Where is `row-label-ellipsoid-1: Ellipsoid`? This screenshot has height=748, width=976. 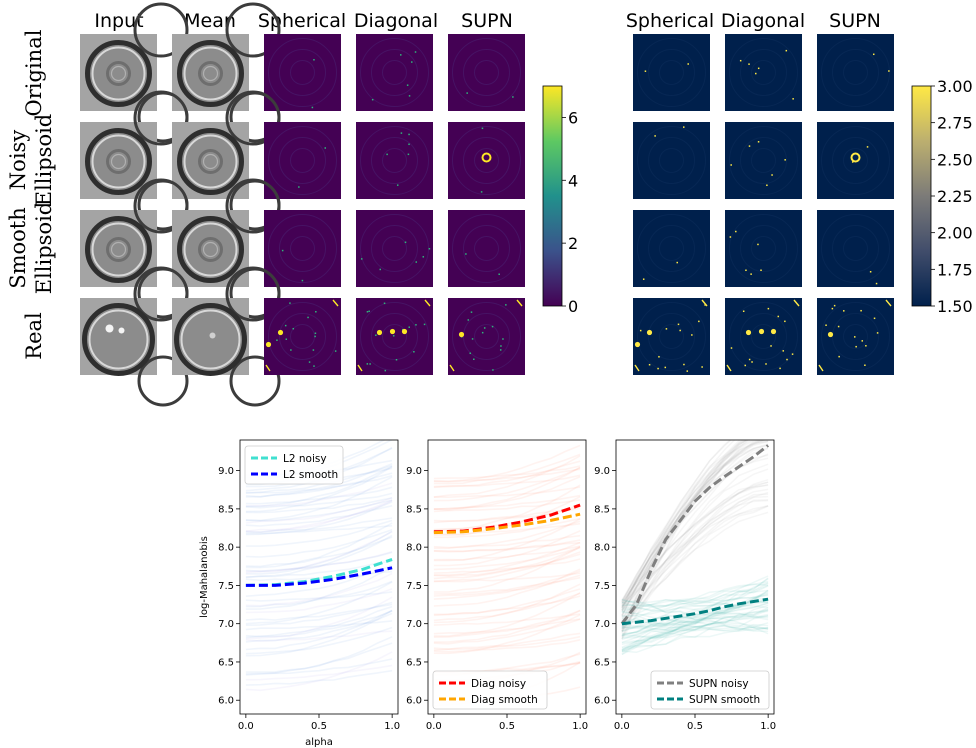
row-label-ellipsoid-1: Ellipsoid is located at coordinates (44, 160).